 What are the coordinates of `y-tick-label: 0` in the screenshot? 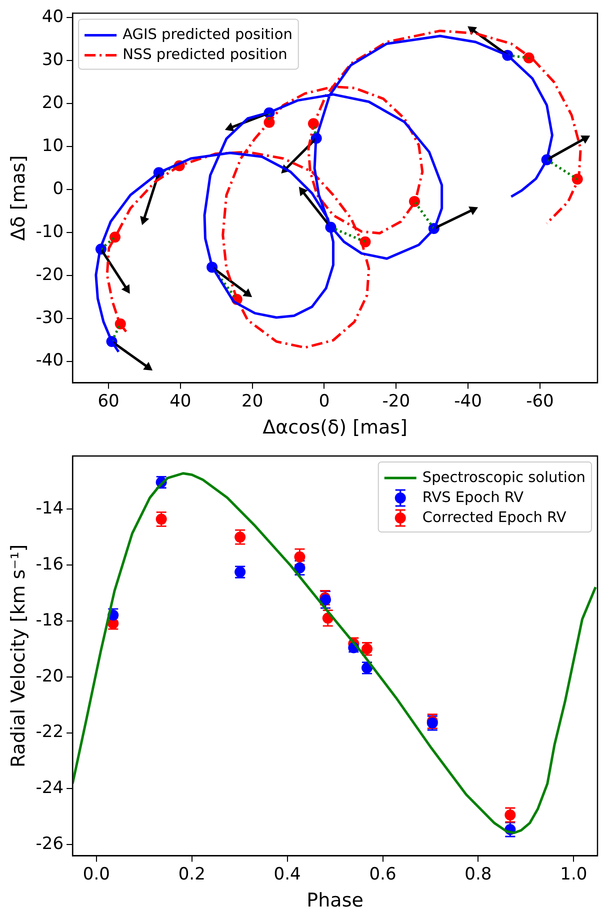 It's located at (58, 188).